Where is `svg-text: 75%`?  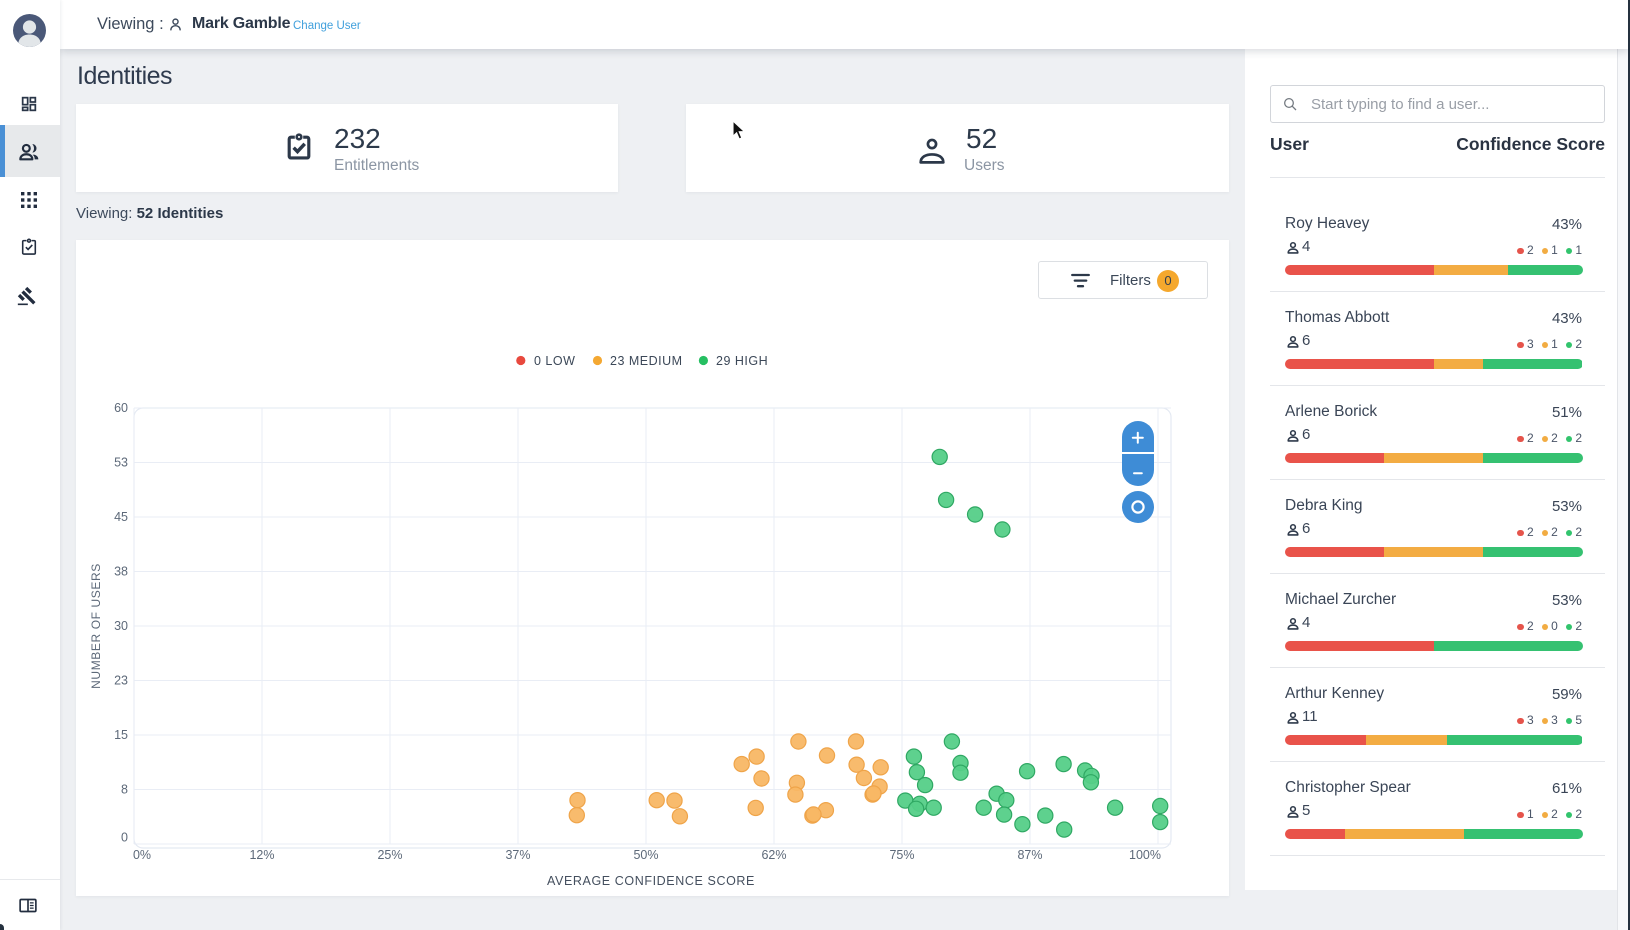 svg-text: 75% is located at coordinates (901, 855).